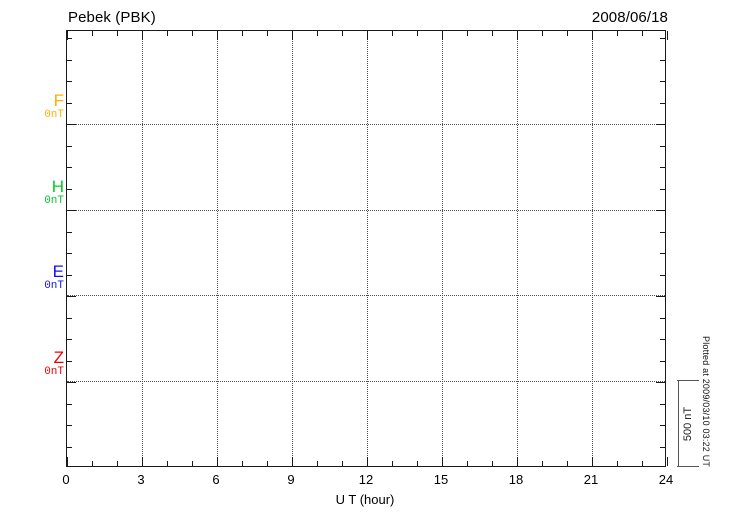  What do you see at coordinates (141, 479) in the screenshot?
I see `x-tick-label: 3` at bounding box center [141, 479].